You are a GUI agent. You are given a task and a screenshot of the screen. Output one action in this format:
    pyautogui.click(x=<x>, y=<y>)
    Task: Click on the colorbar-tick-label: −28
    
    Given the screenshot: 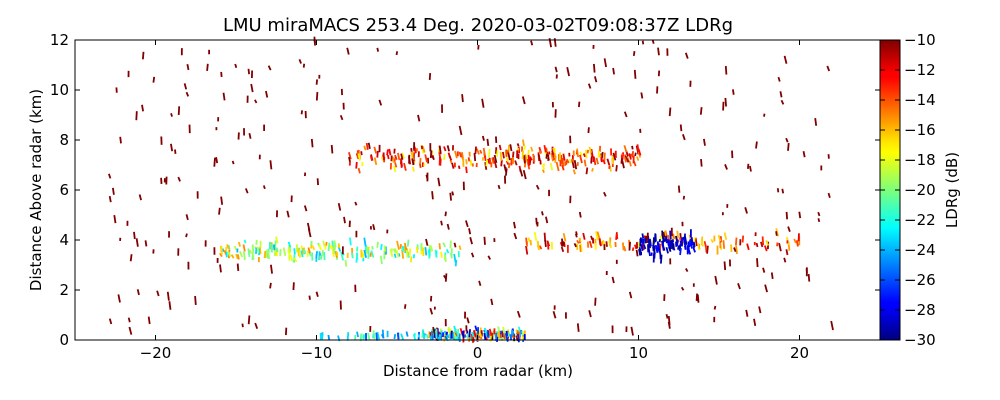 What is the action you would take?
    pyautogui.click(x=920, y=310)
    